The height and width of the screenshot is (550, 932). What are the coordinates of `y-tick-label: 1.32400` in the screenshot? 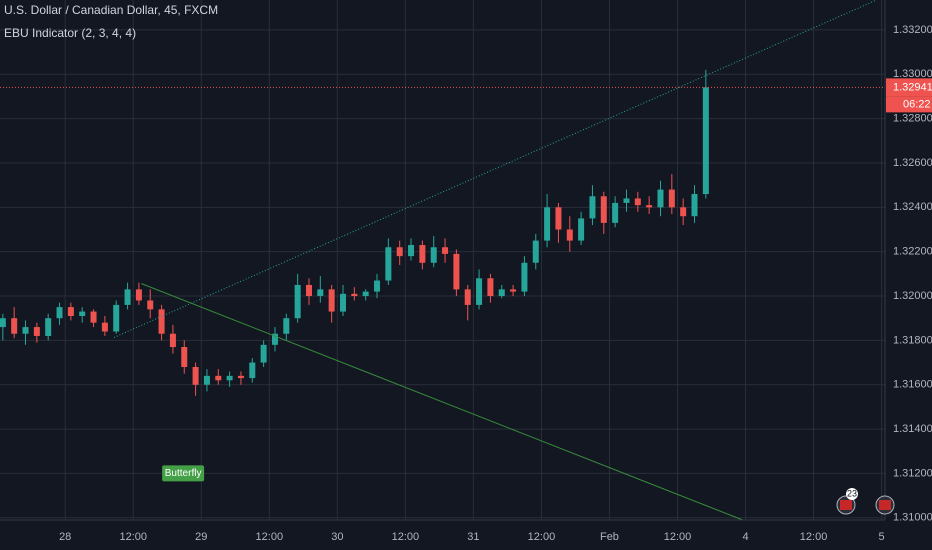 It's located at (912, 207).